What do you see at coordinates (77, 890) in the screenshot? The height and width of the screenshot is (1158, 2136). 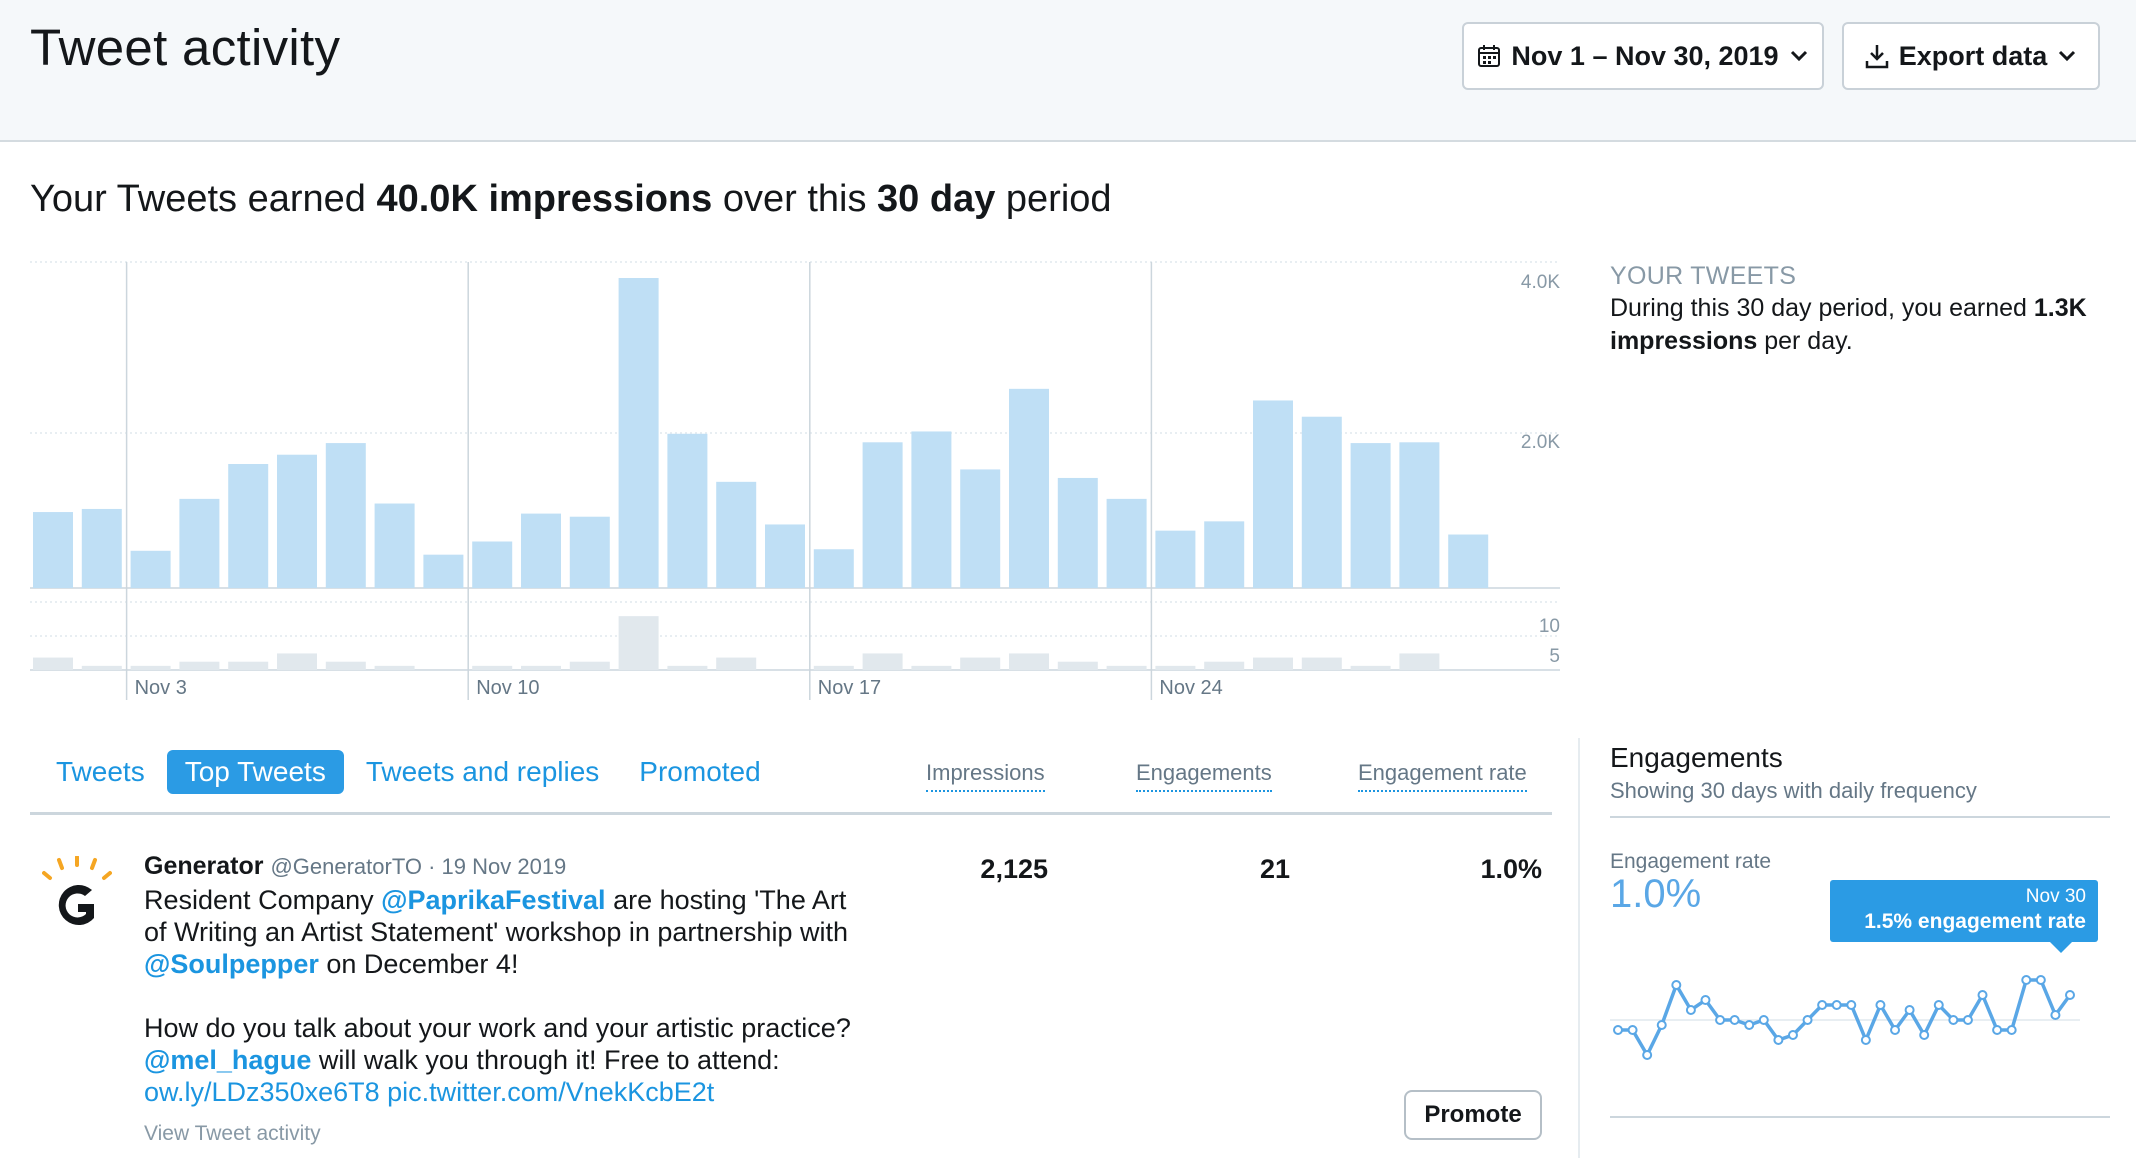 I see `generator-logo-icon` at bounding box center [77, 890].